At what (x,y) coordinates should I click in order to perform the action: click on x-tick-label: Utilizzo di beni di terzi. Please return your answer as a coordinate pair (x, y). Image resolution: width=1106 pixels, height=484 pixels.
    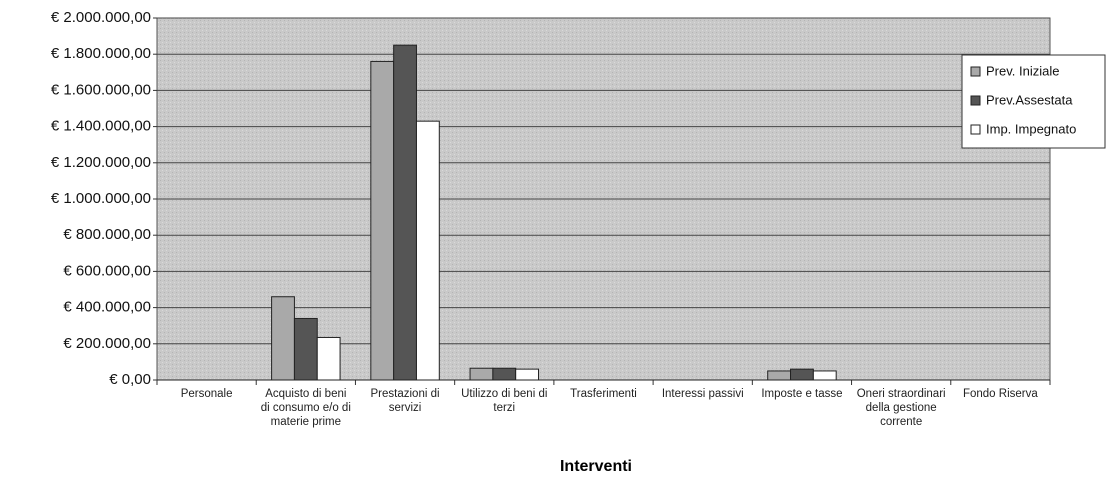
    Looking at the image, I should click on (504, 401).